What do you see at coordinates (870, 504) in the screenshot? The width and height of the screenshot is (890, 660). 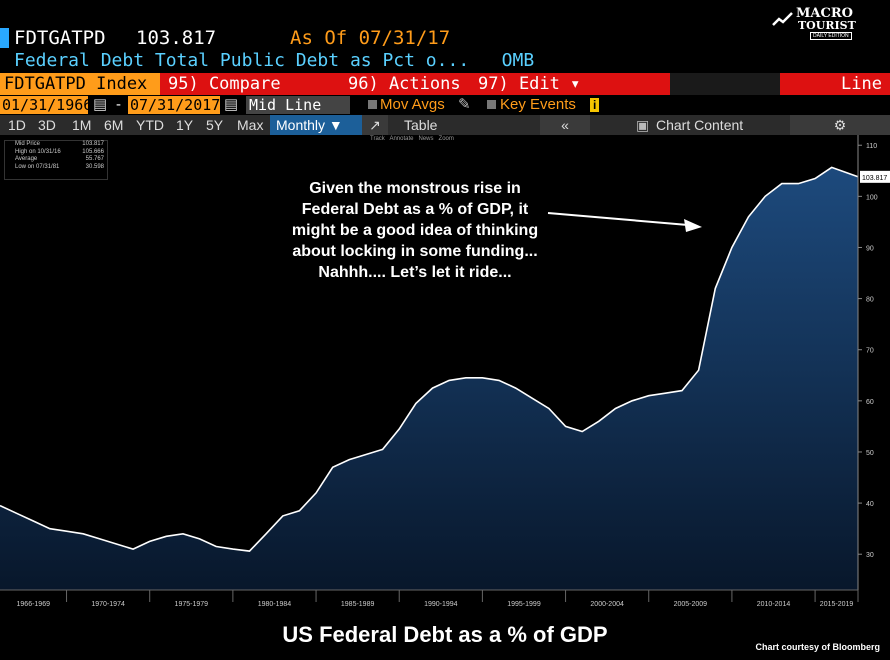 I see `y-tick-label: 40` at bounding box center [870, 504].